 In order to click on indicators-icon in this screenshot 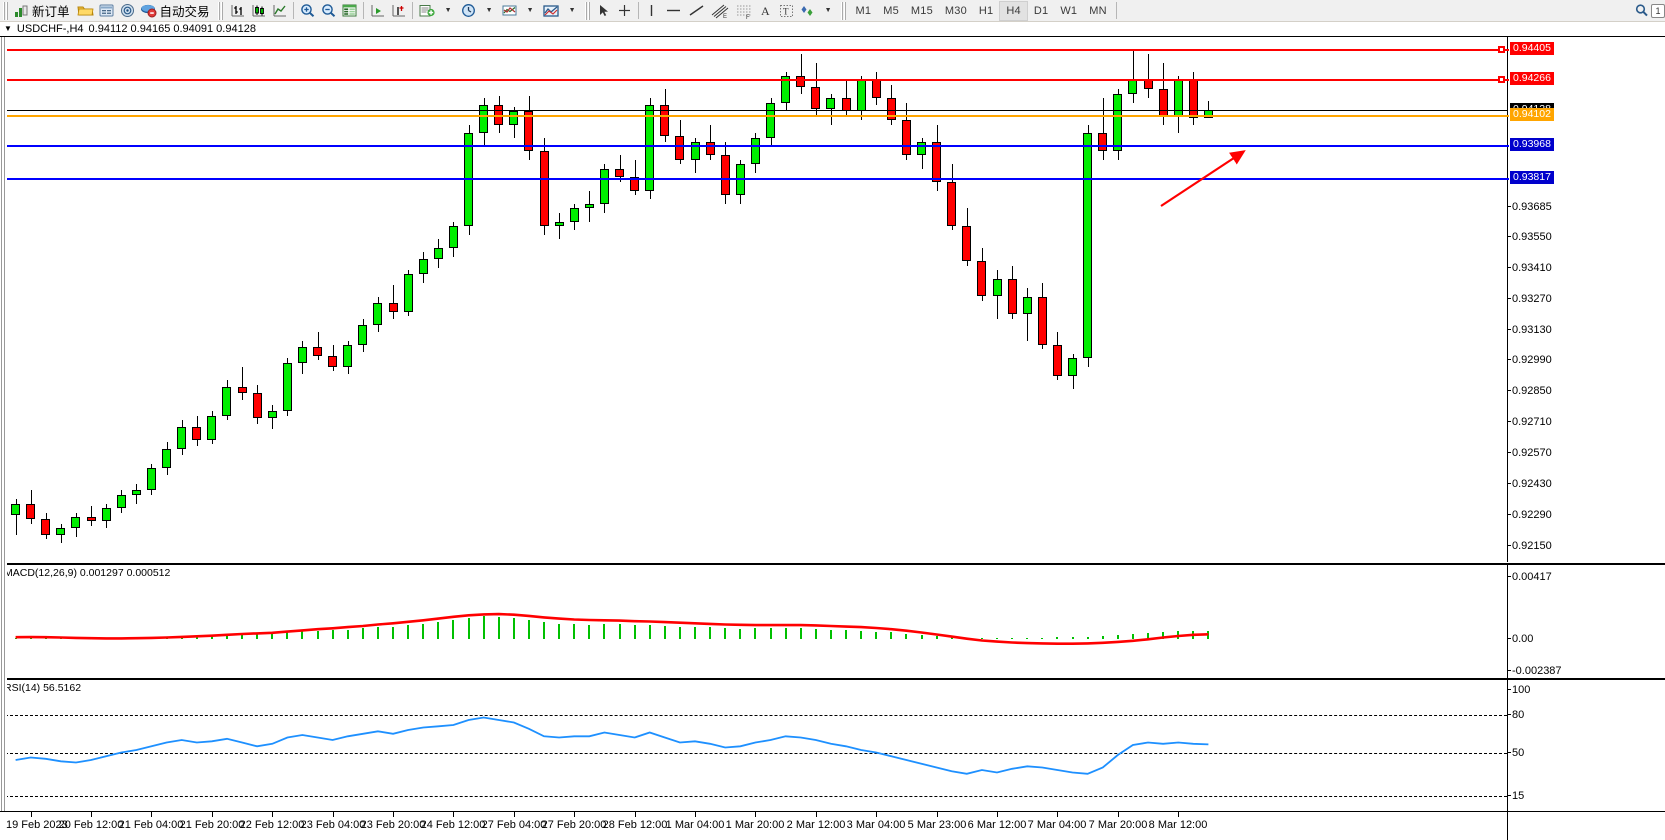, I will do `click(509, 10)`.